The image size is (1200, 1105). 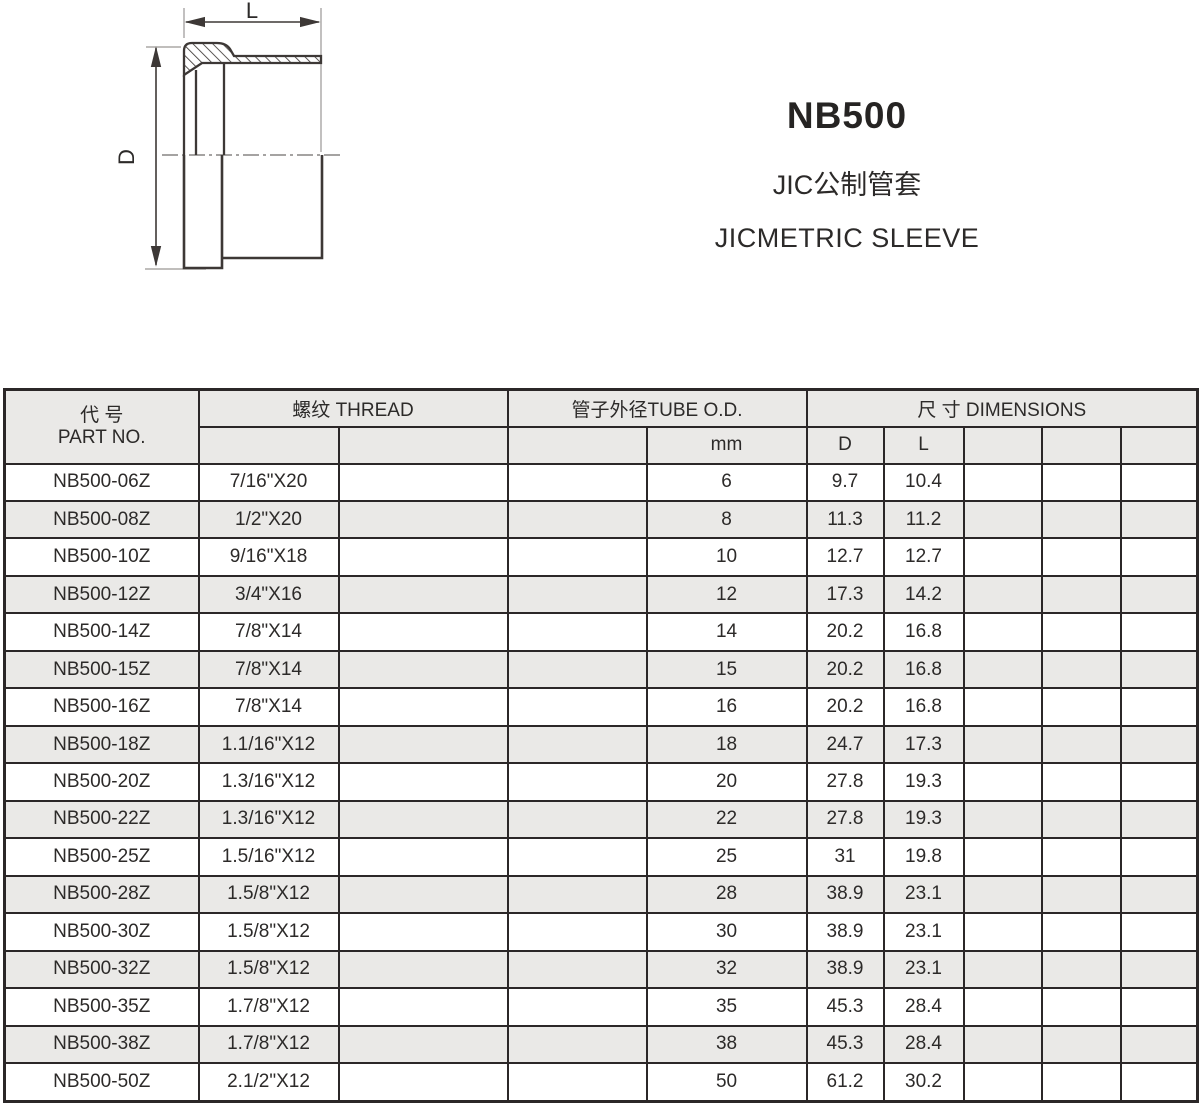 I want to click on sleeve-section-hatched, so click(x=252, y=59).